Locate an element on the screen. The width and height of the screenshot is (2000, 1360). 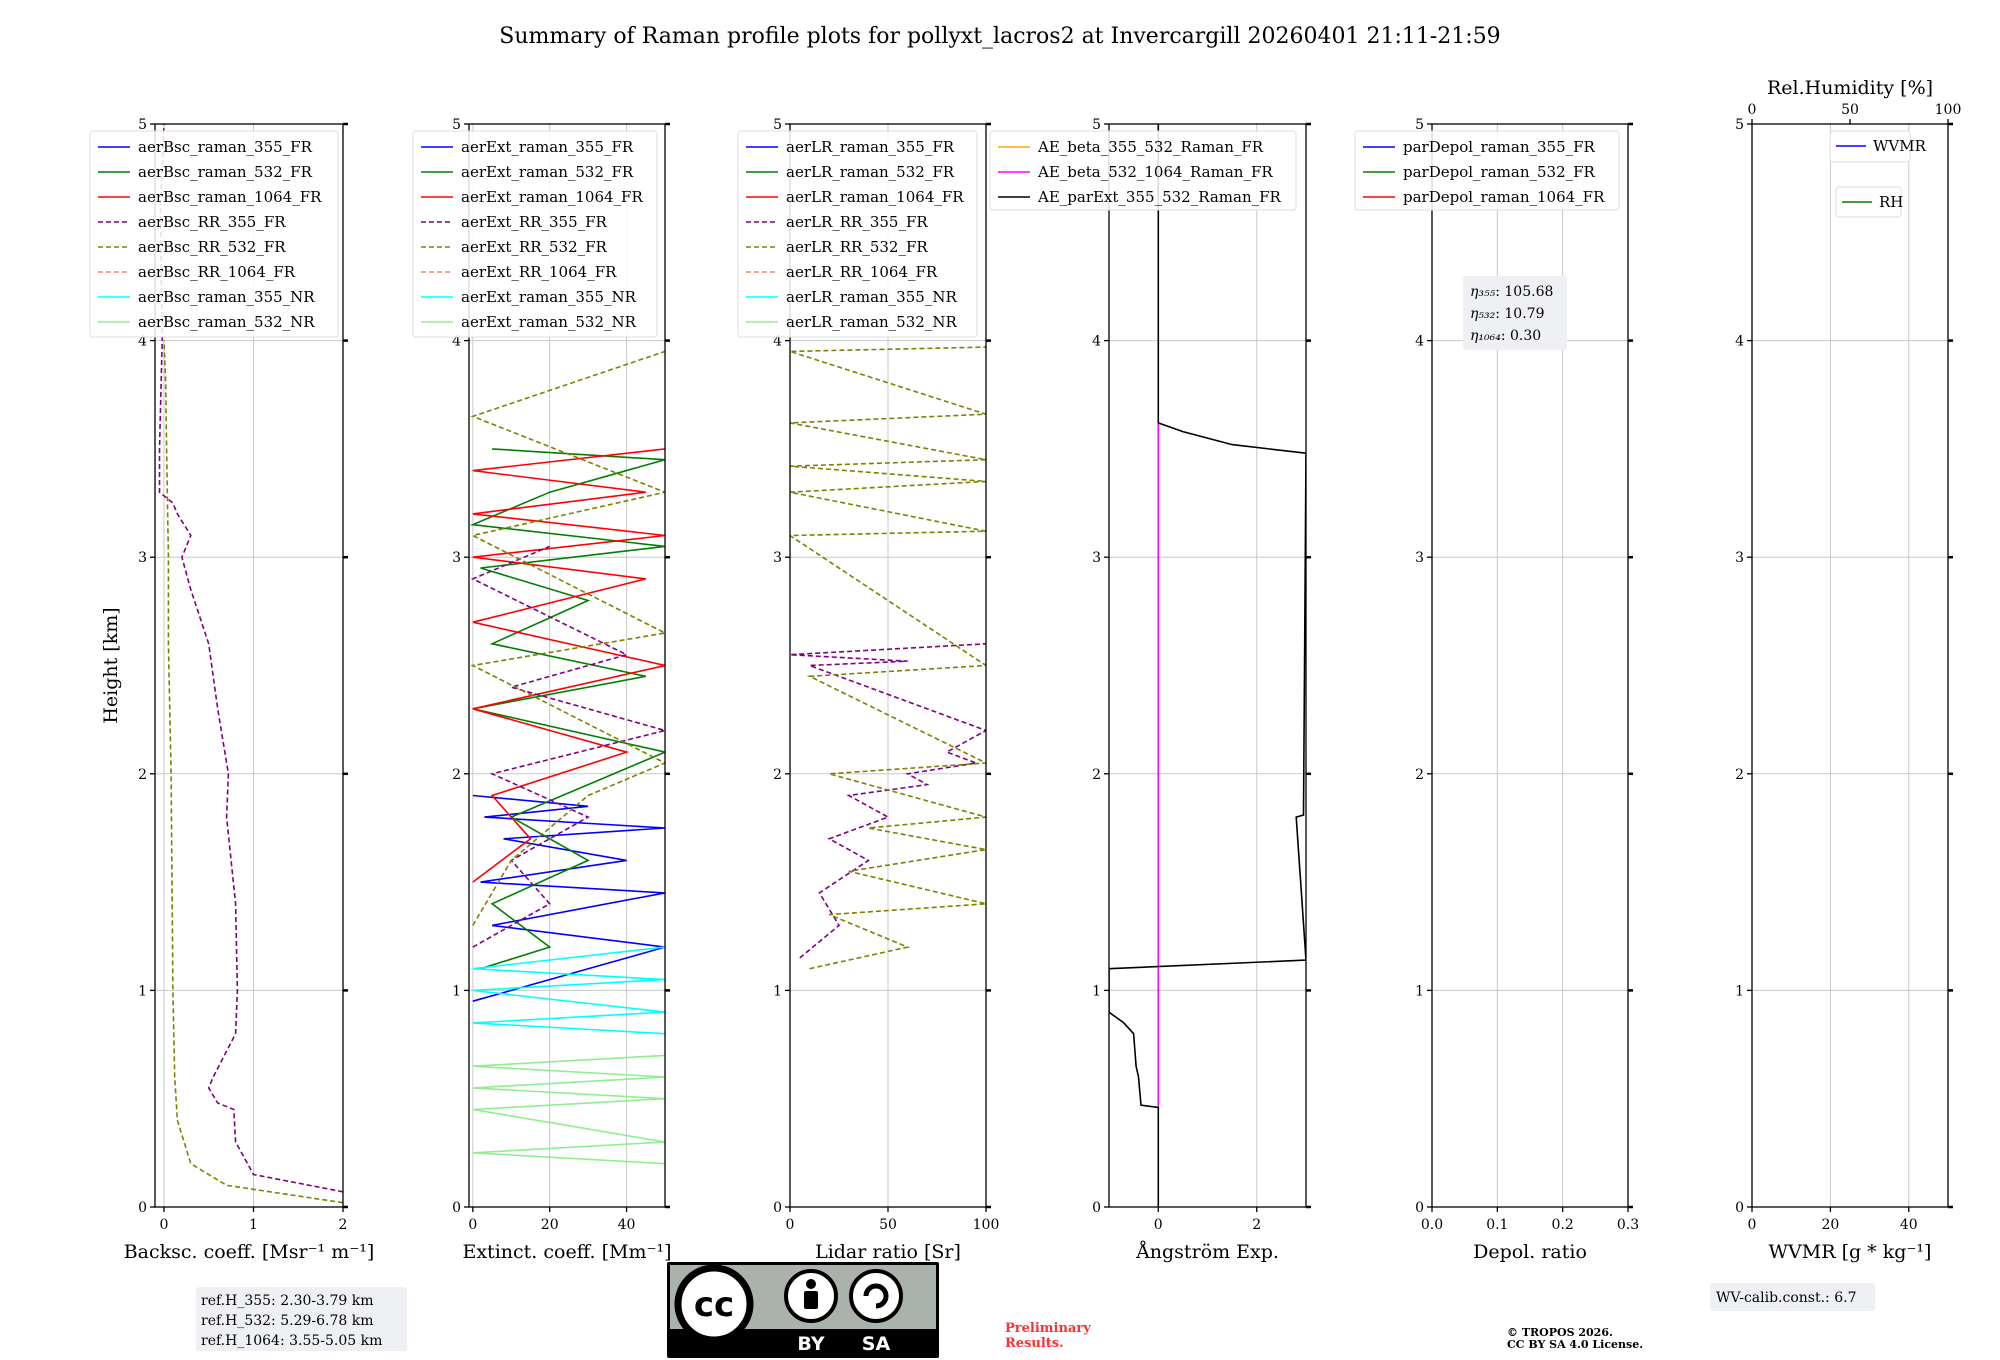
copyright-line-1: © TROPOS 2026. is located at coordinates (1560, 1332).